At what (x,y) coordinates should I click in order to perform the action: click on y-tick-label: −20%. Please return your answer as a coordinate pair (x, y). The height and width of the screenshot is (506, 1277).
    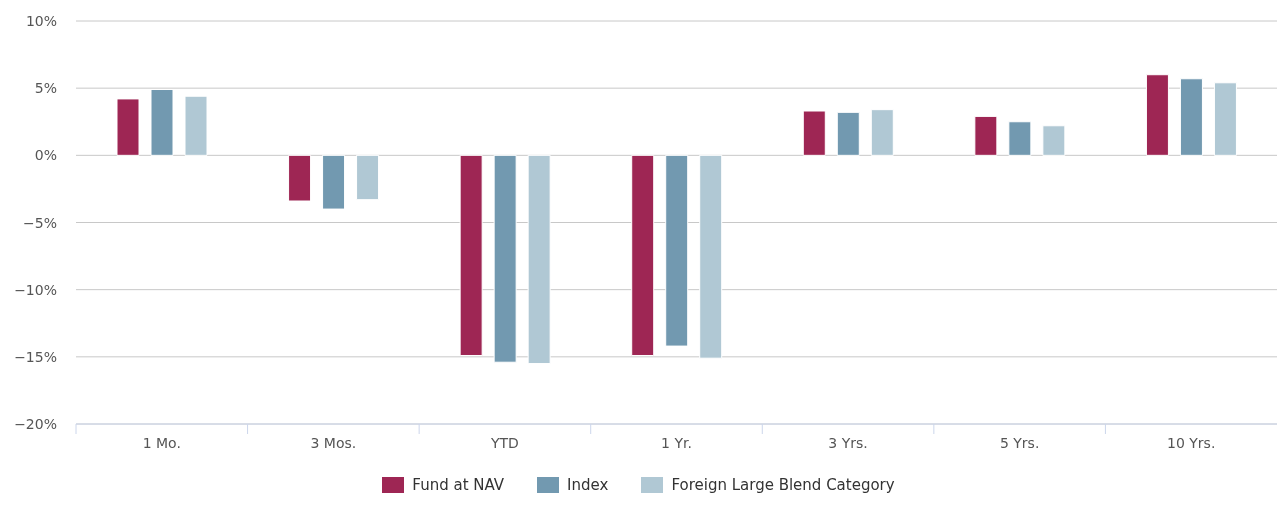
    Looking at the image, I should click on (35, 424).